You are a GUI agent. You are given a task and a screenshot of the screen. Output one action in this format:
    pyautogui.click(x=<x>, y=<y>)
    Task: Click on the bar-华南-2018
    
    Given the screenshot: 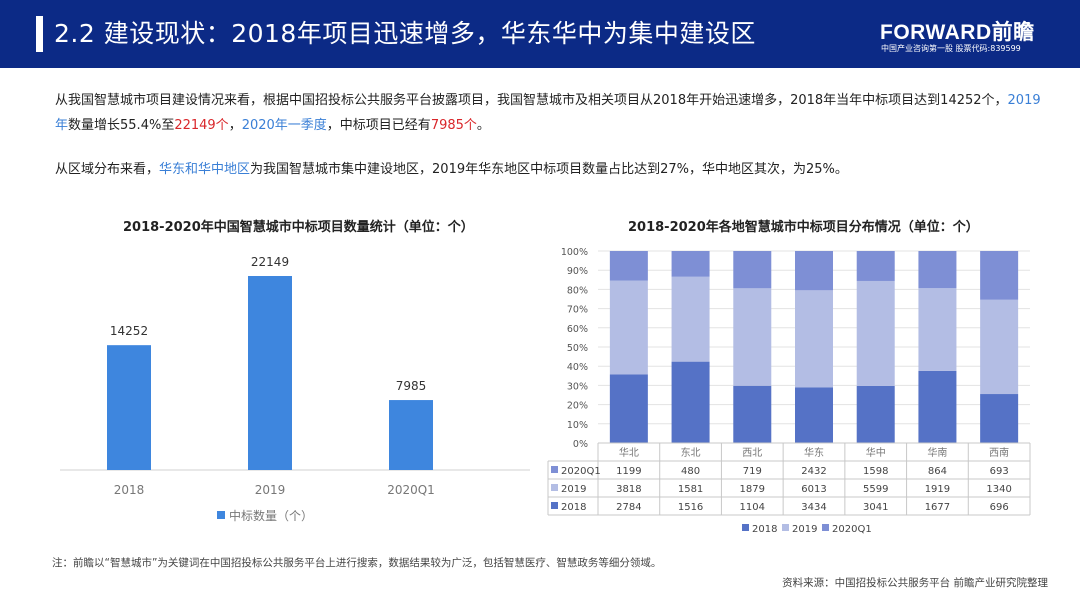 What is the action you would take?
    pyautogui.click(x=937, y=406)
    